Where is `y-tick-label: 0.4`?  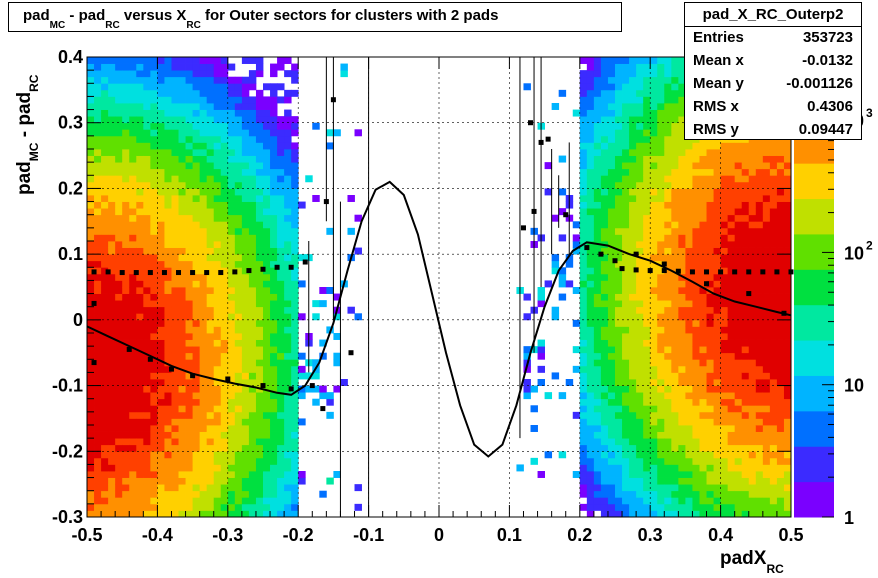
y-tick-label: 0.4 is located at coordinates (70, 57).